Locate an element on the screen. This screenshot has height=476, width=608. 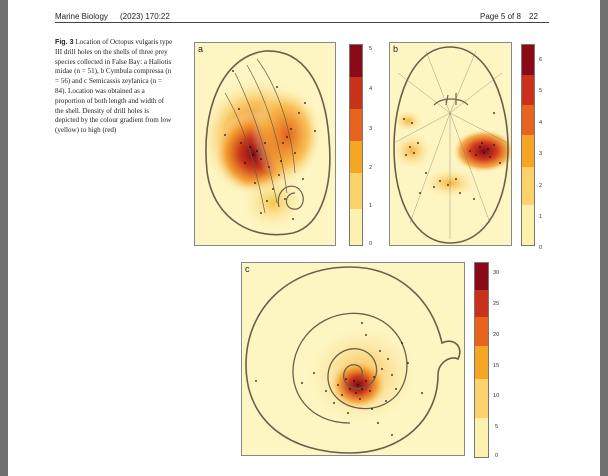
colorbar-c-tick: 10 is located at coordinates (496, 396).